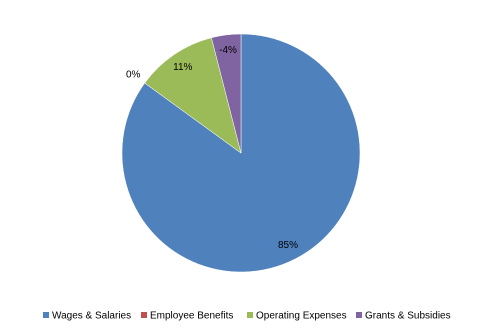 The height and width of the screenshot is (335, 482). Describe the element at coordinates (191, 316) in the screenshot. I see `legend-label: Employee Benefits` at that location.